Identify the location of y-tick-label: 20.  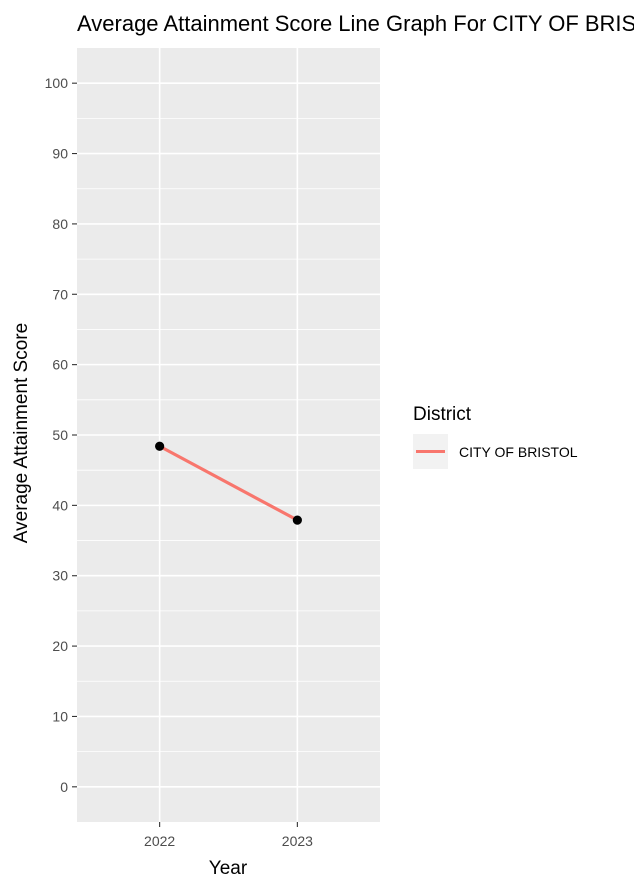
(60, 646).